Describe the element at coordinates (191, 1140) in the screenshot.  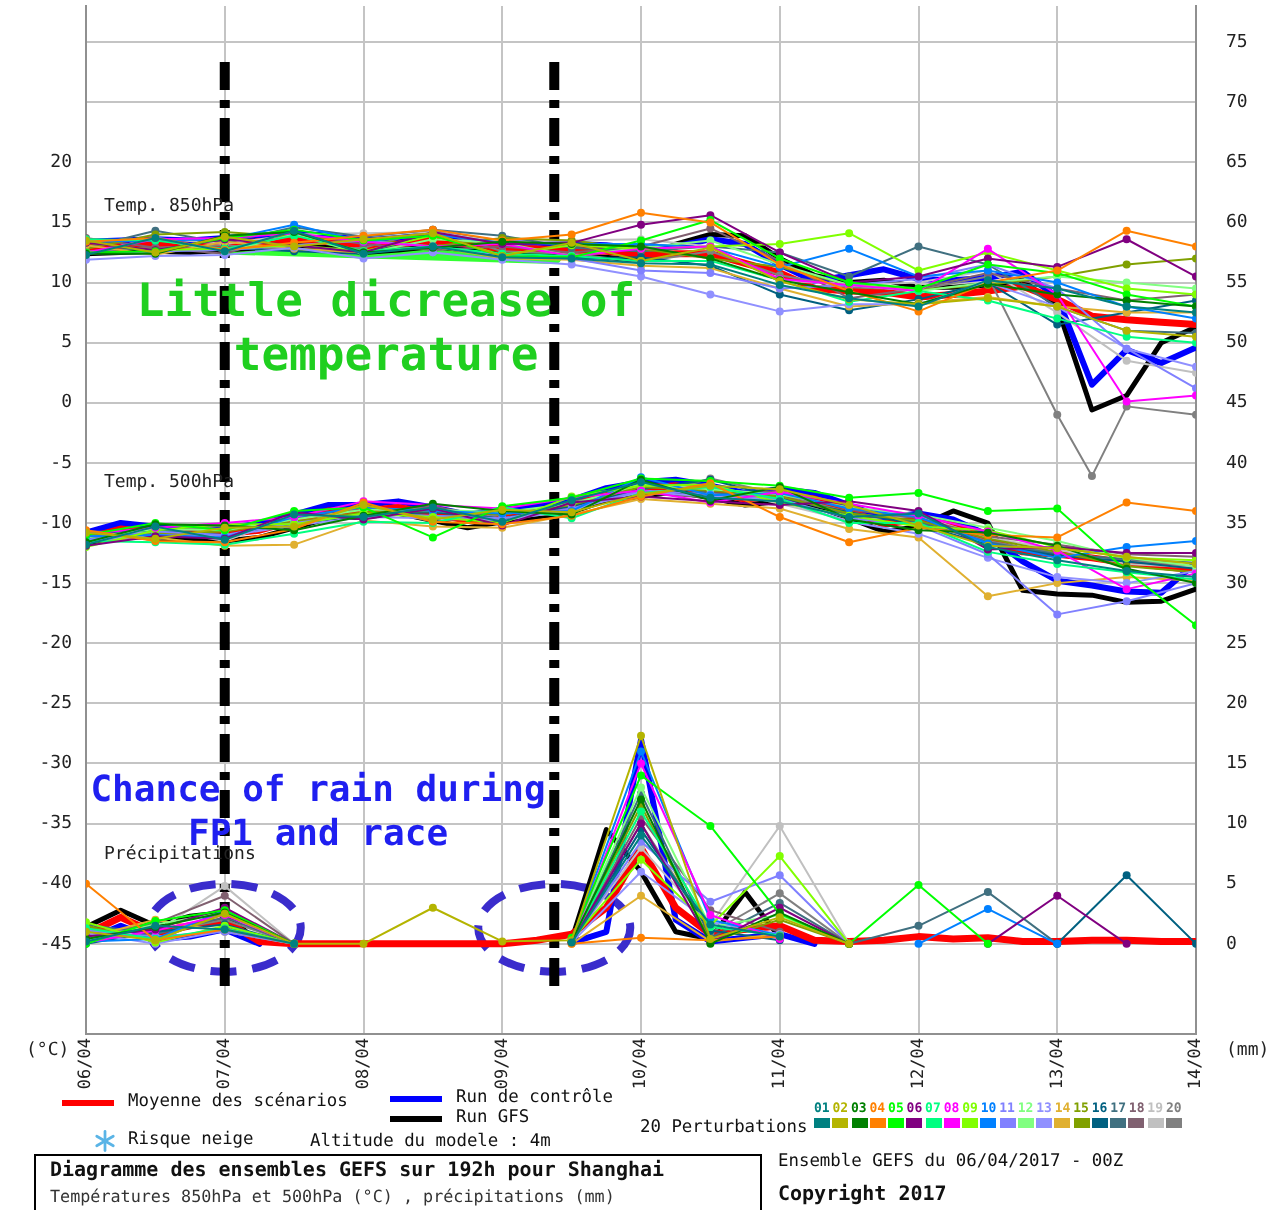
I see `text: Risque neige` at that location.